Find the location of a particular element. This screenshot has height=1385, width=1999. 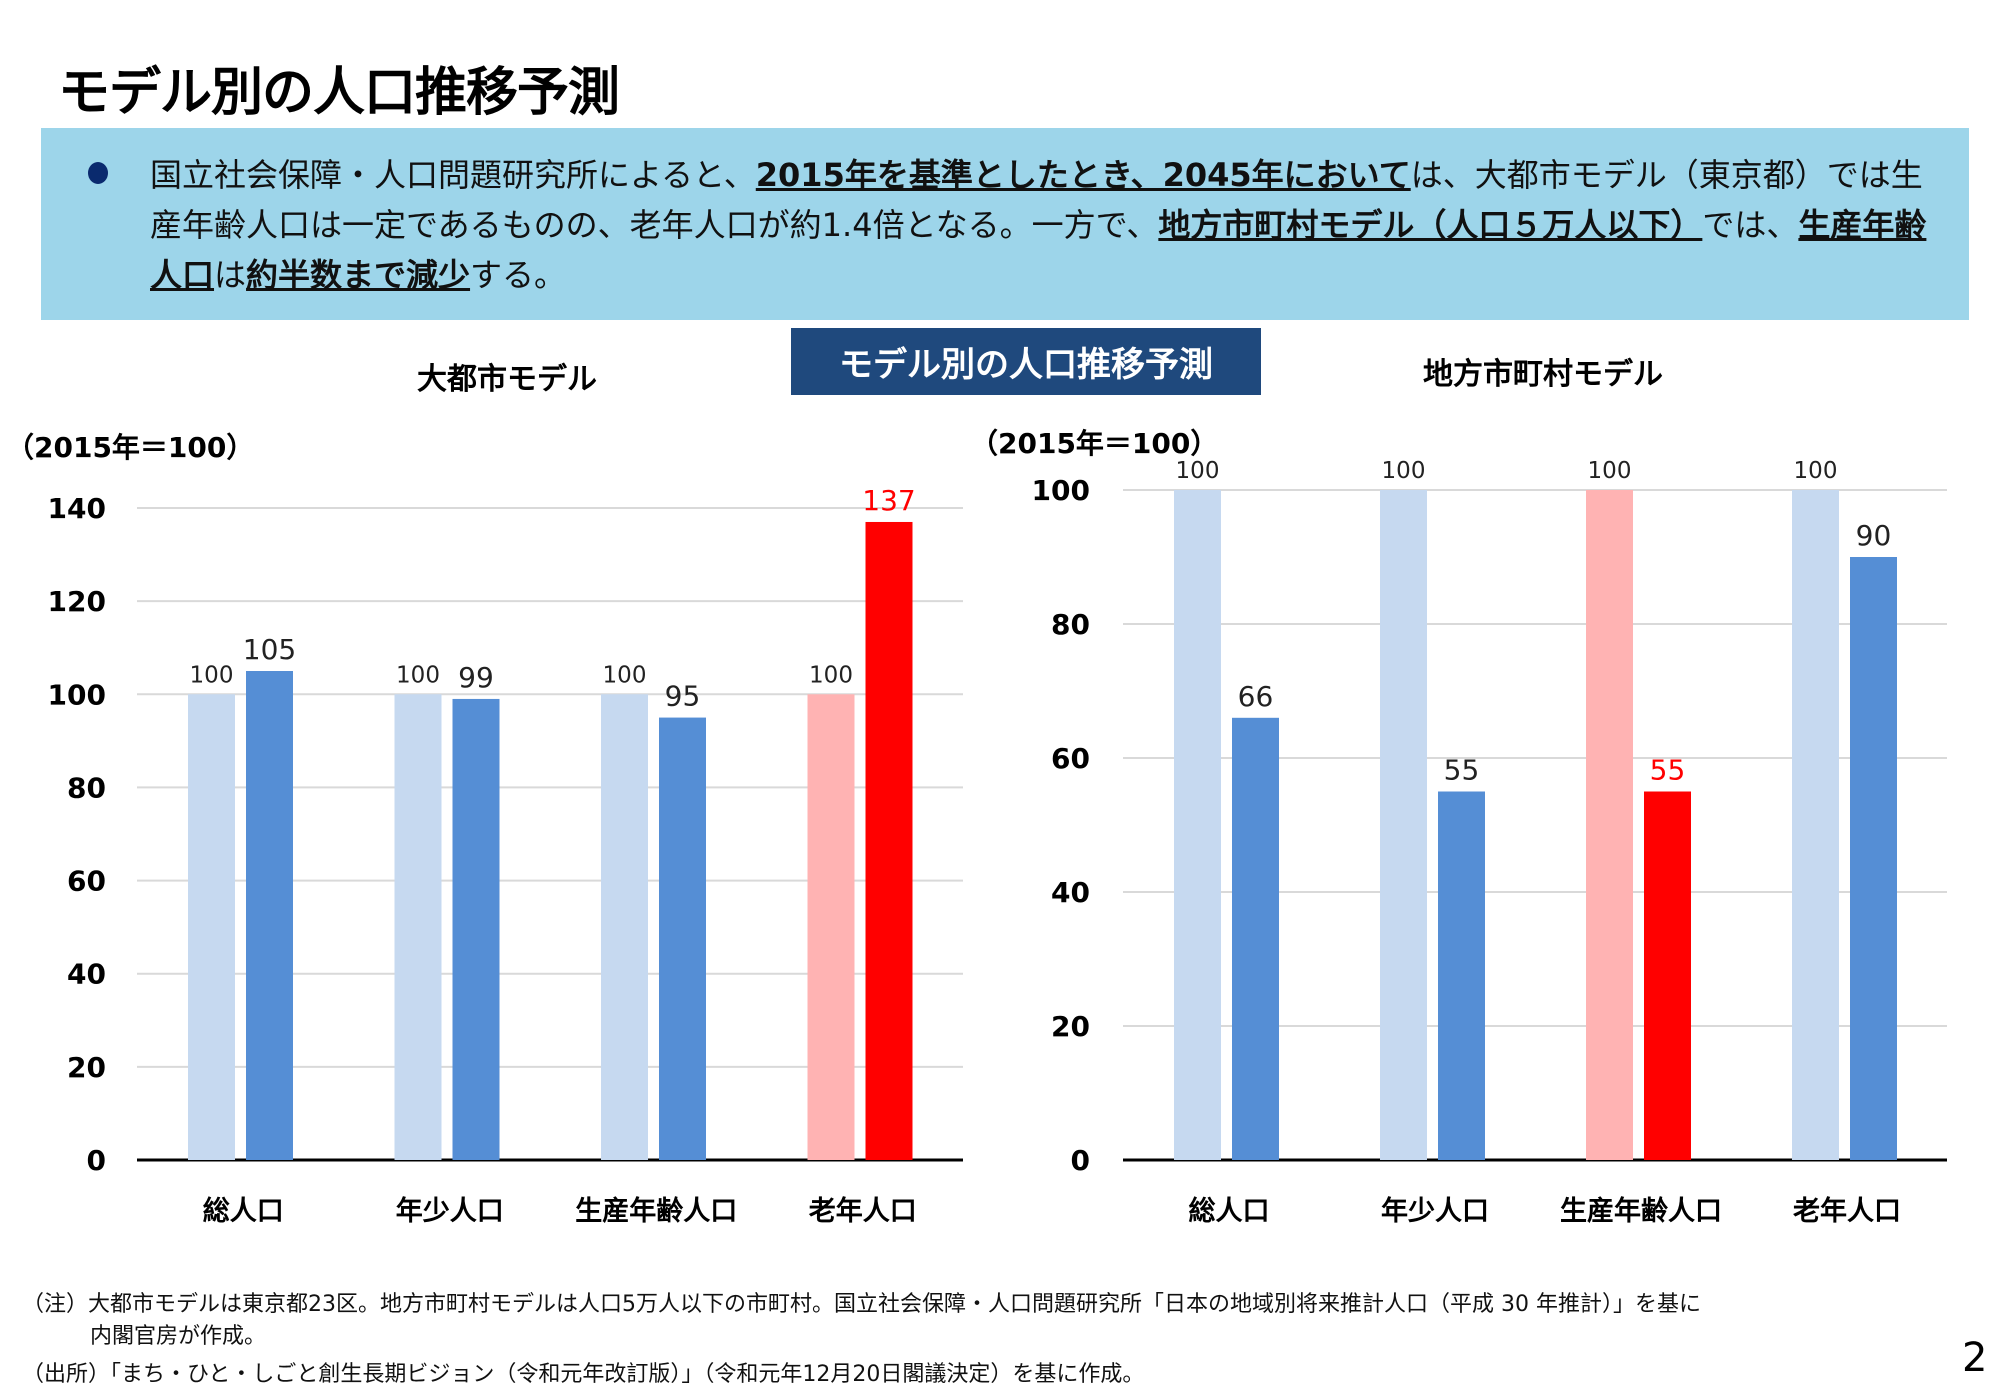

right-chart-unit: （2015年＝100） is located at coordinates (1094, 443).